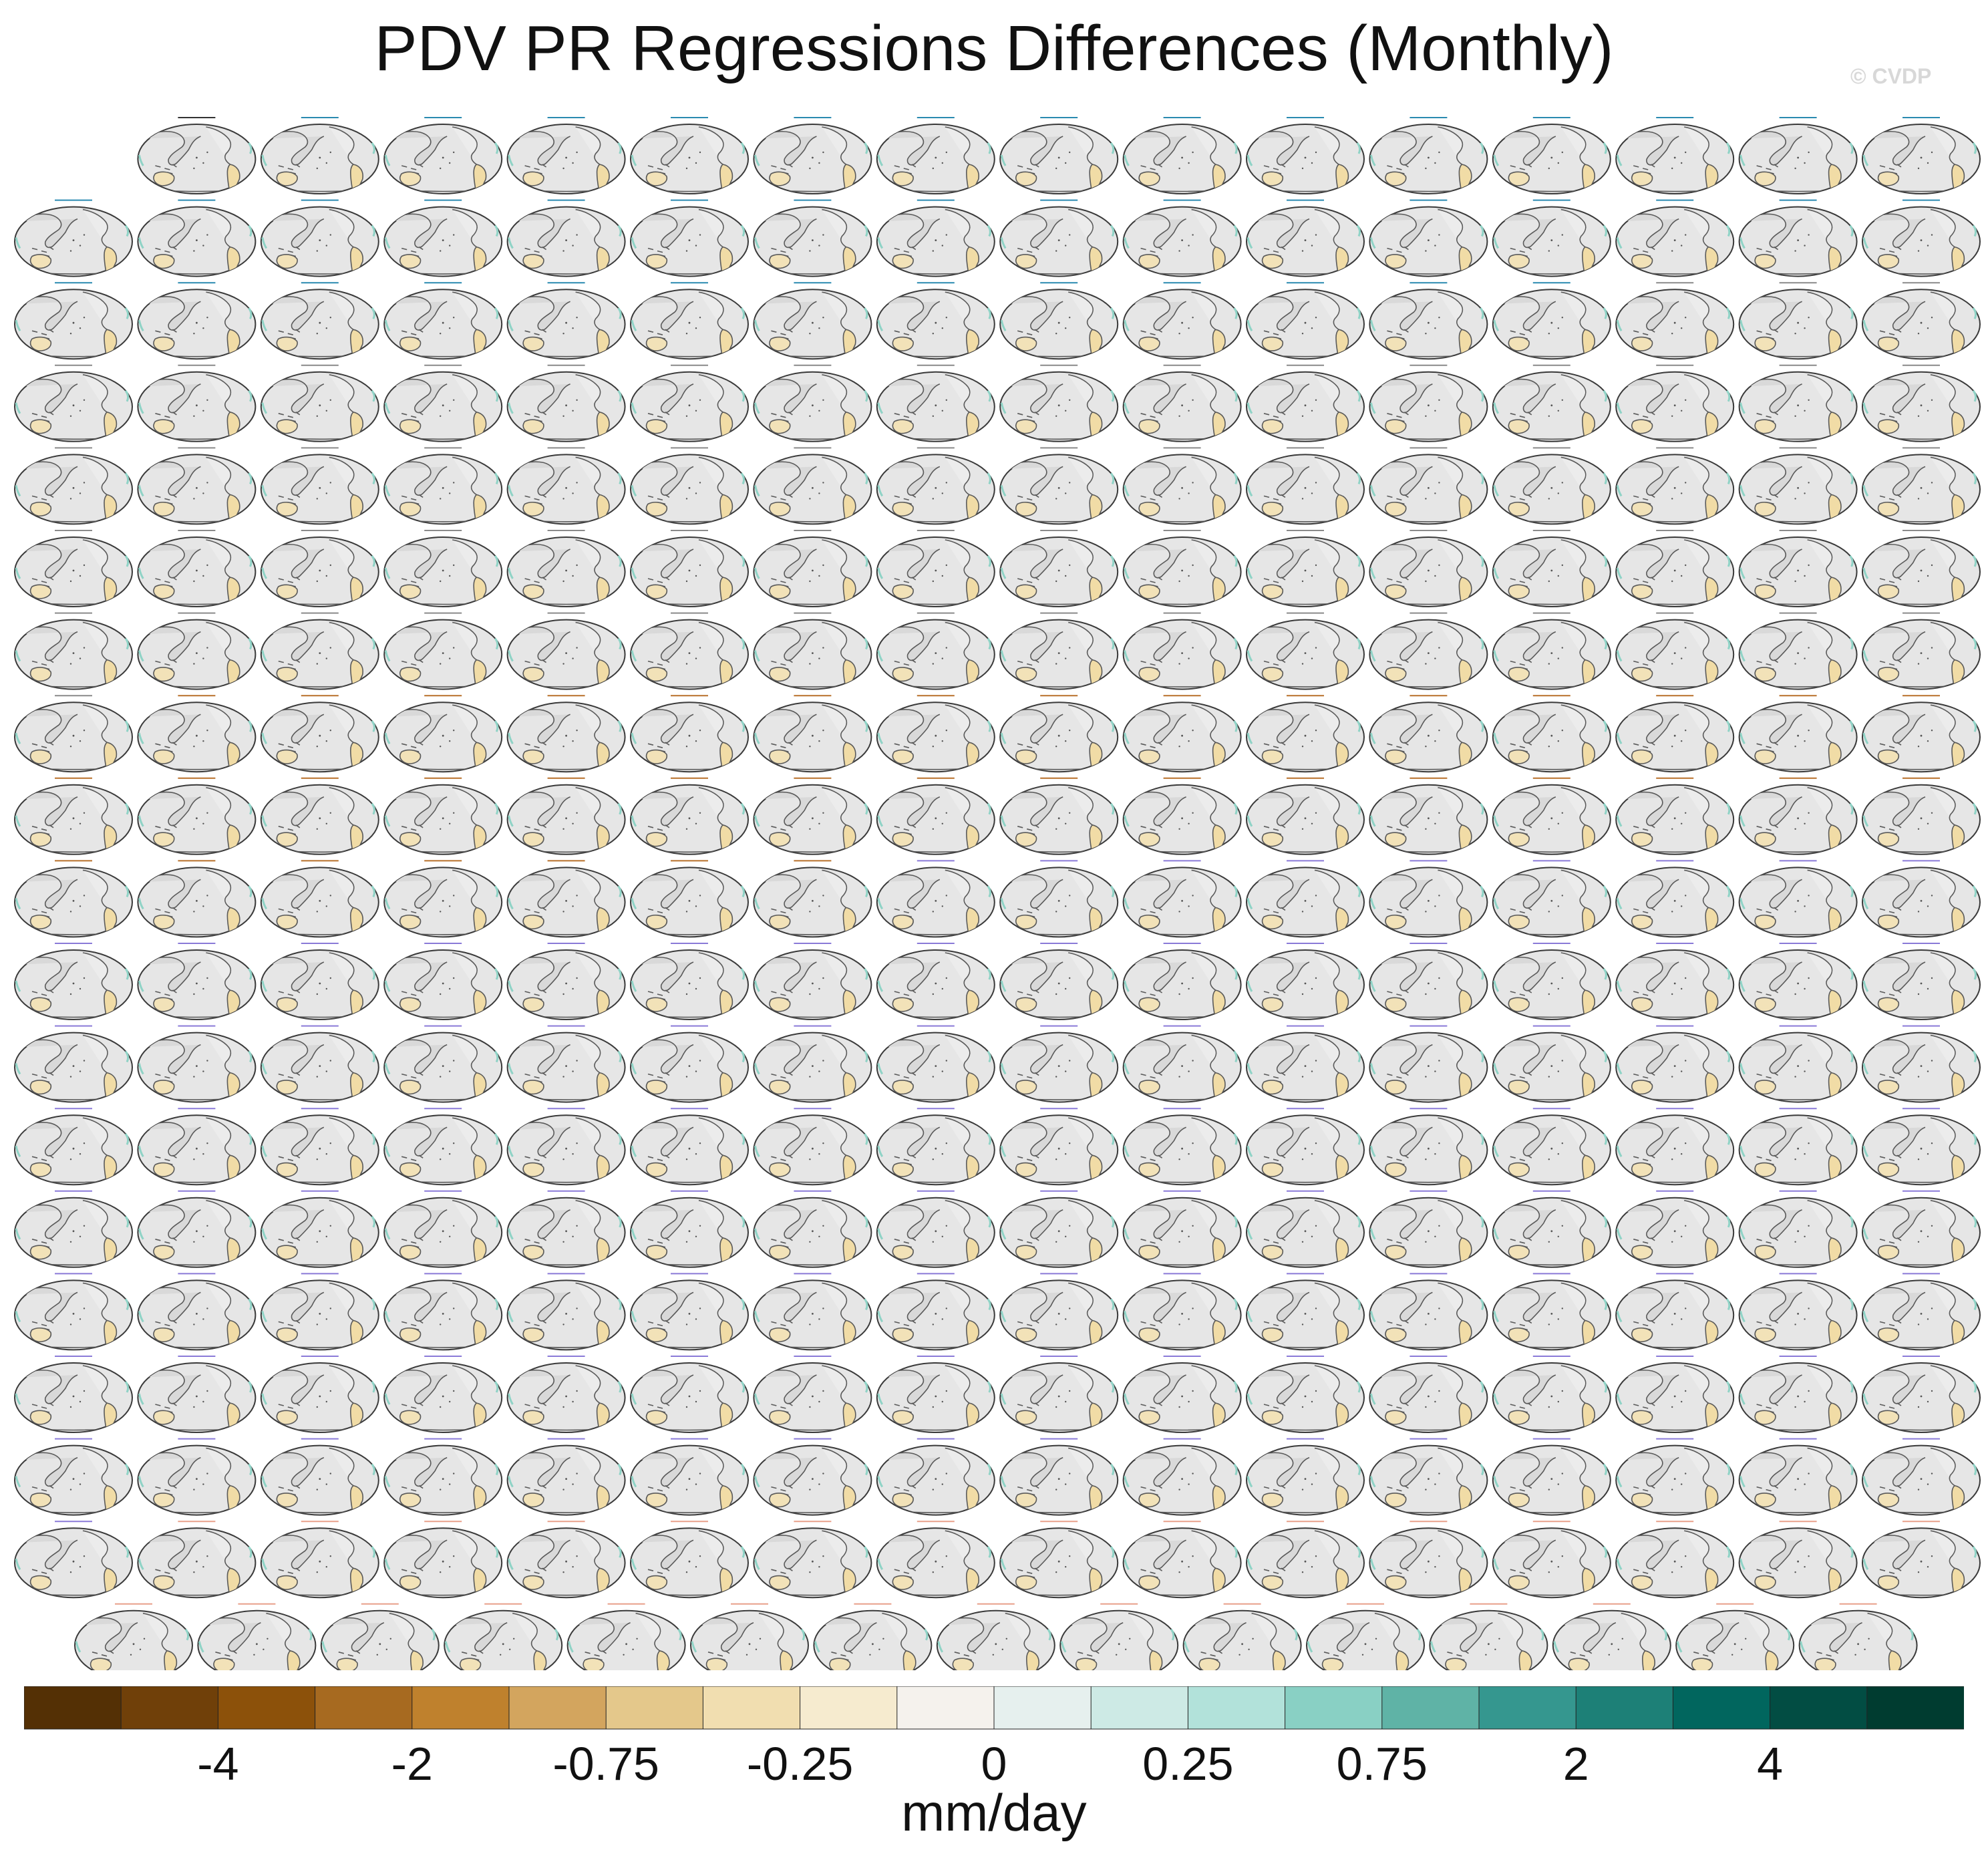 This screenshot has height=1864, width=1988. What do you see at coordinates (994, 1708) in the screenshot?
I see `colorbar` at bounding box center [994, 1708].